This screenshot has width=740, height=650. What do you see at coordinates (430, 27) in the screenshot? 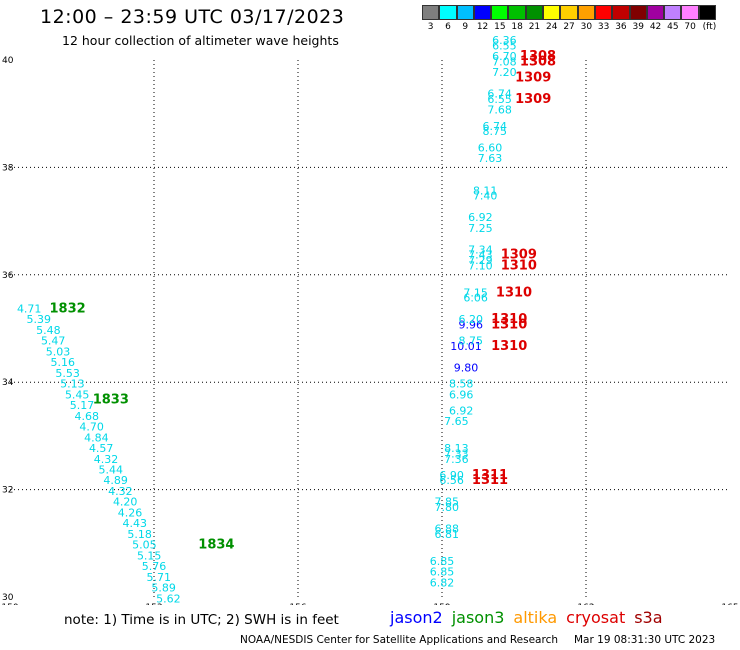
I see `color-scale-label: 3` at bounding box center [430, 27].